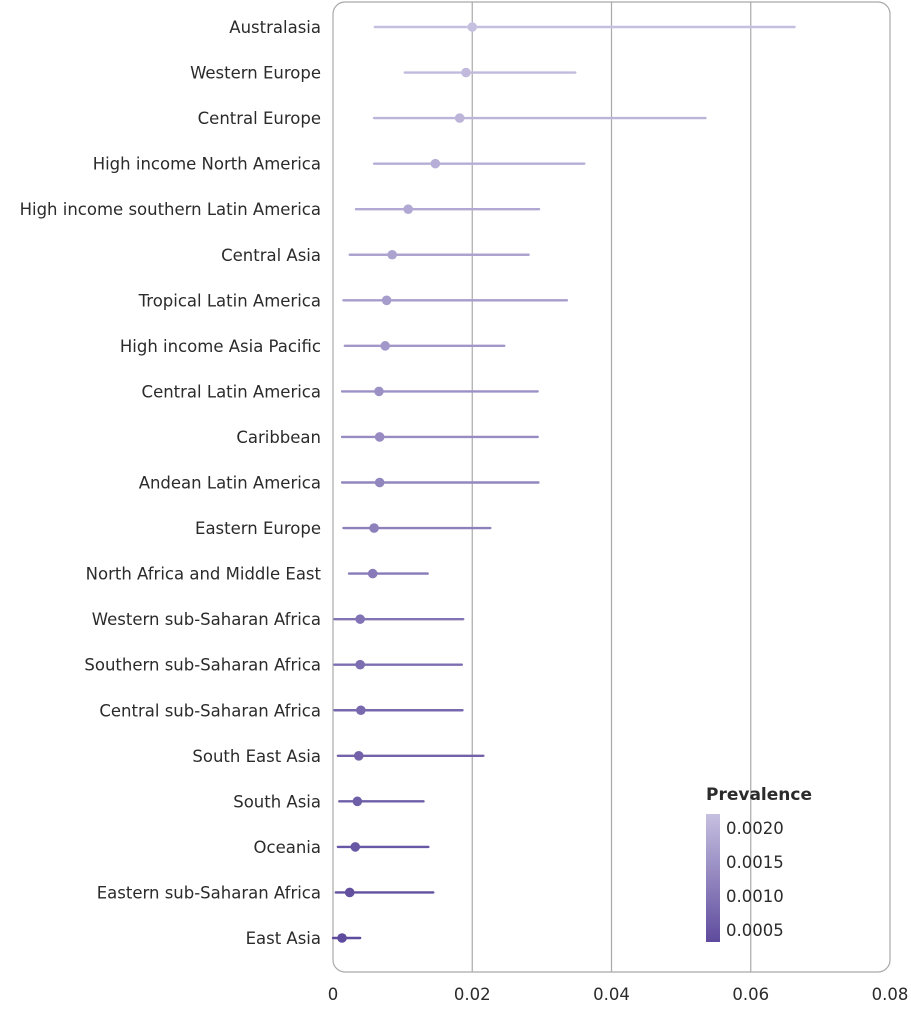  I want to click on legend-label: 0.0015, so click(755, 862).